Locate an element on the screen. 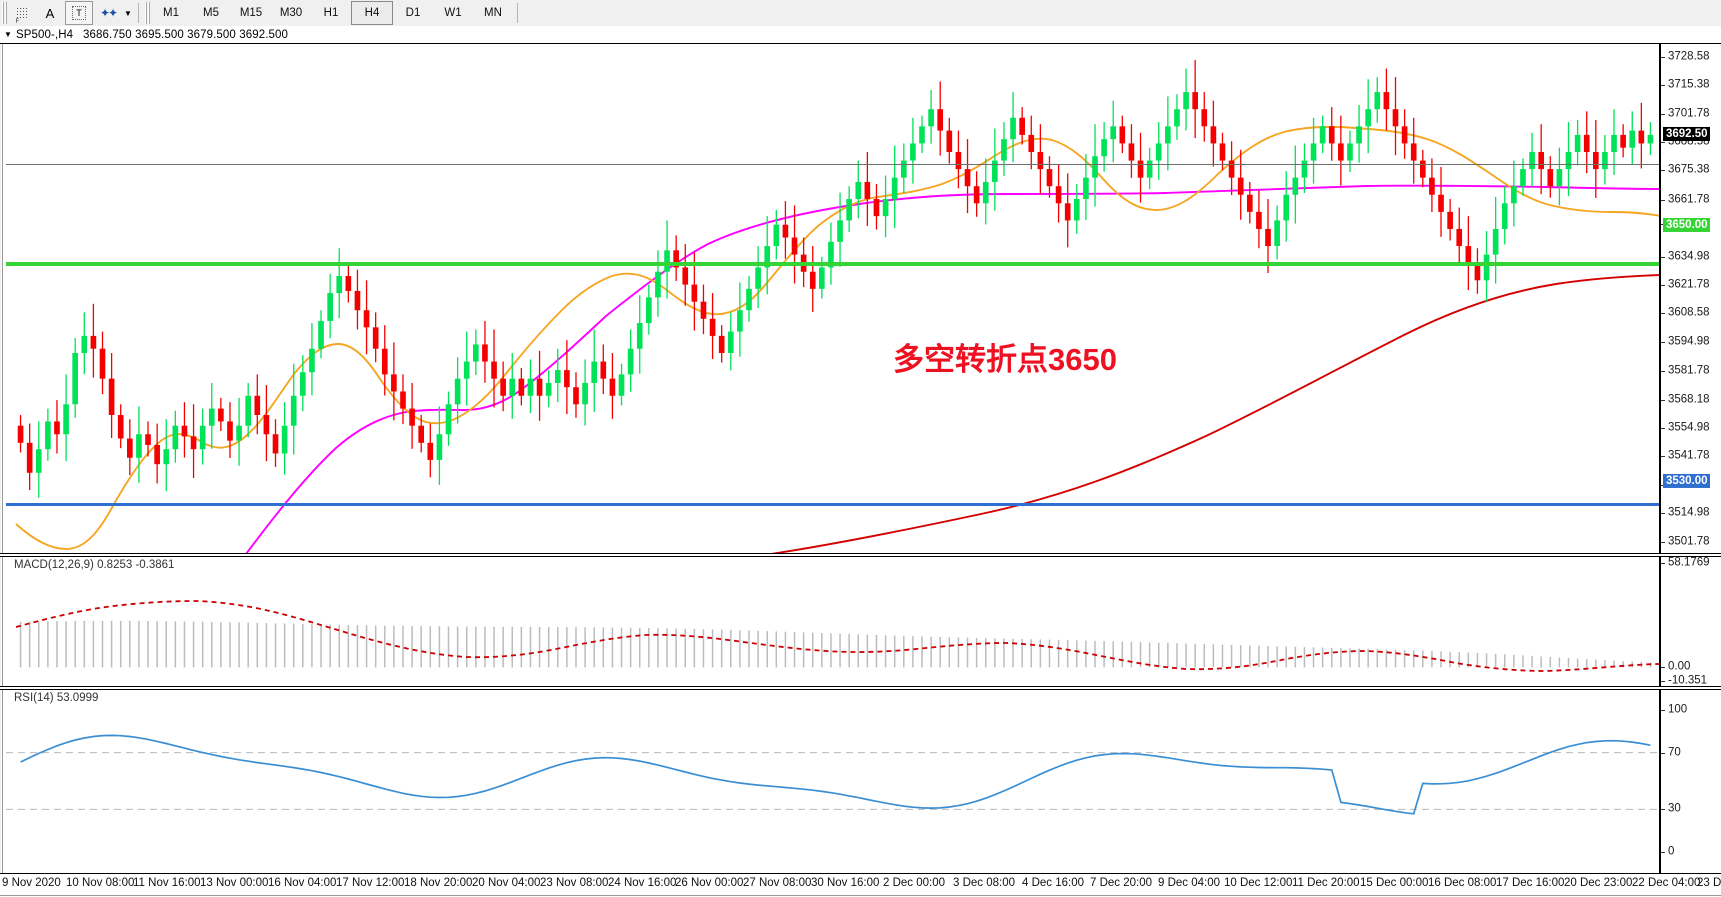 The image size is (1721, 897). macd-plot: MACD(12,26,9) 0.8253 -0.3861 is located at coordinates (832, 621).